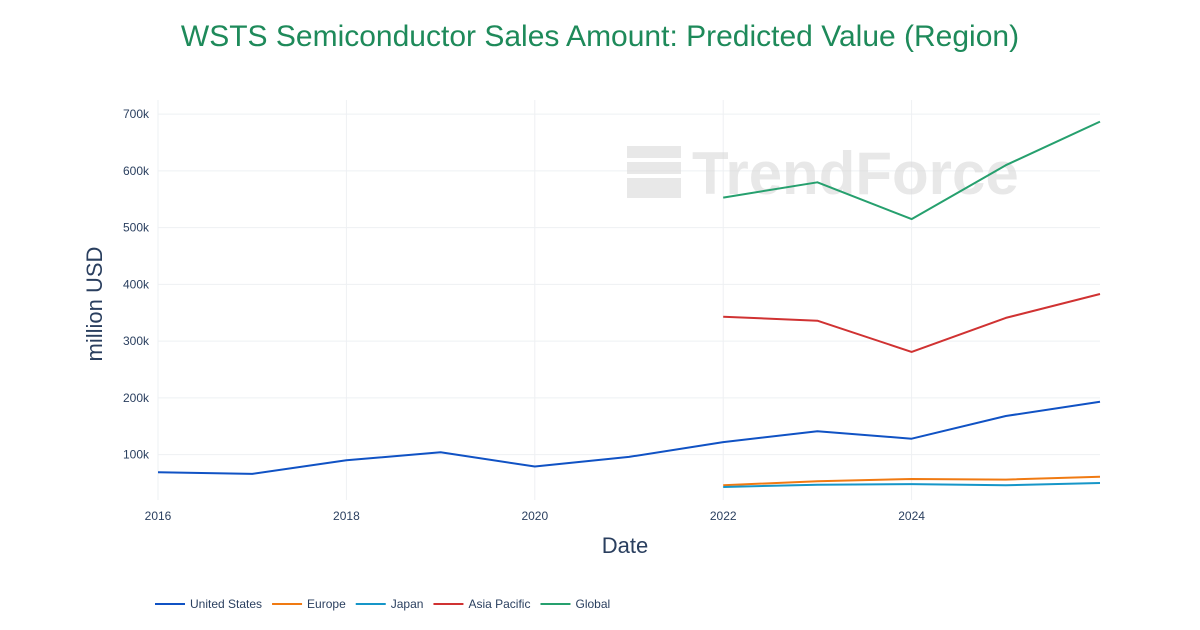 Image resolution: width=1200 pixels, height=630 pixels. I want to click on legend-label: Global, so click(592, 604).